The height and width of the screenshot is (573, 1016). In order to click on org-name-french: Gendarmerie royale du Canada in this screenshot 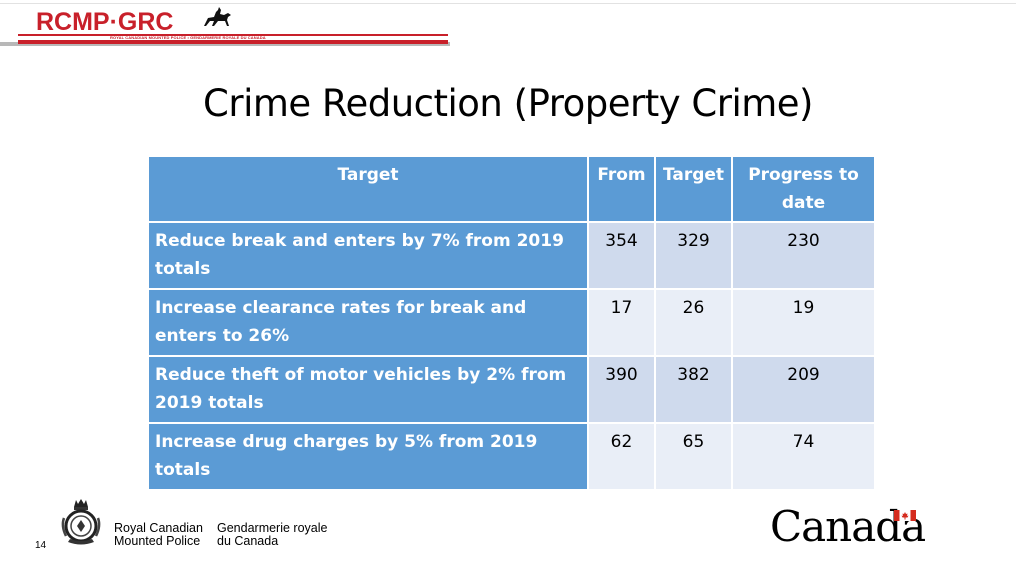, I will do `click(272, 535)`.